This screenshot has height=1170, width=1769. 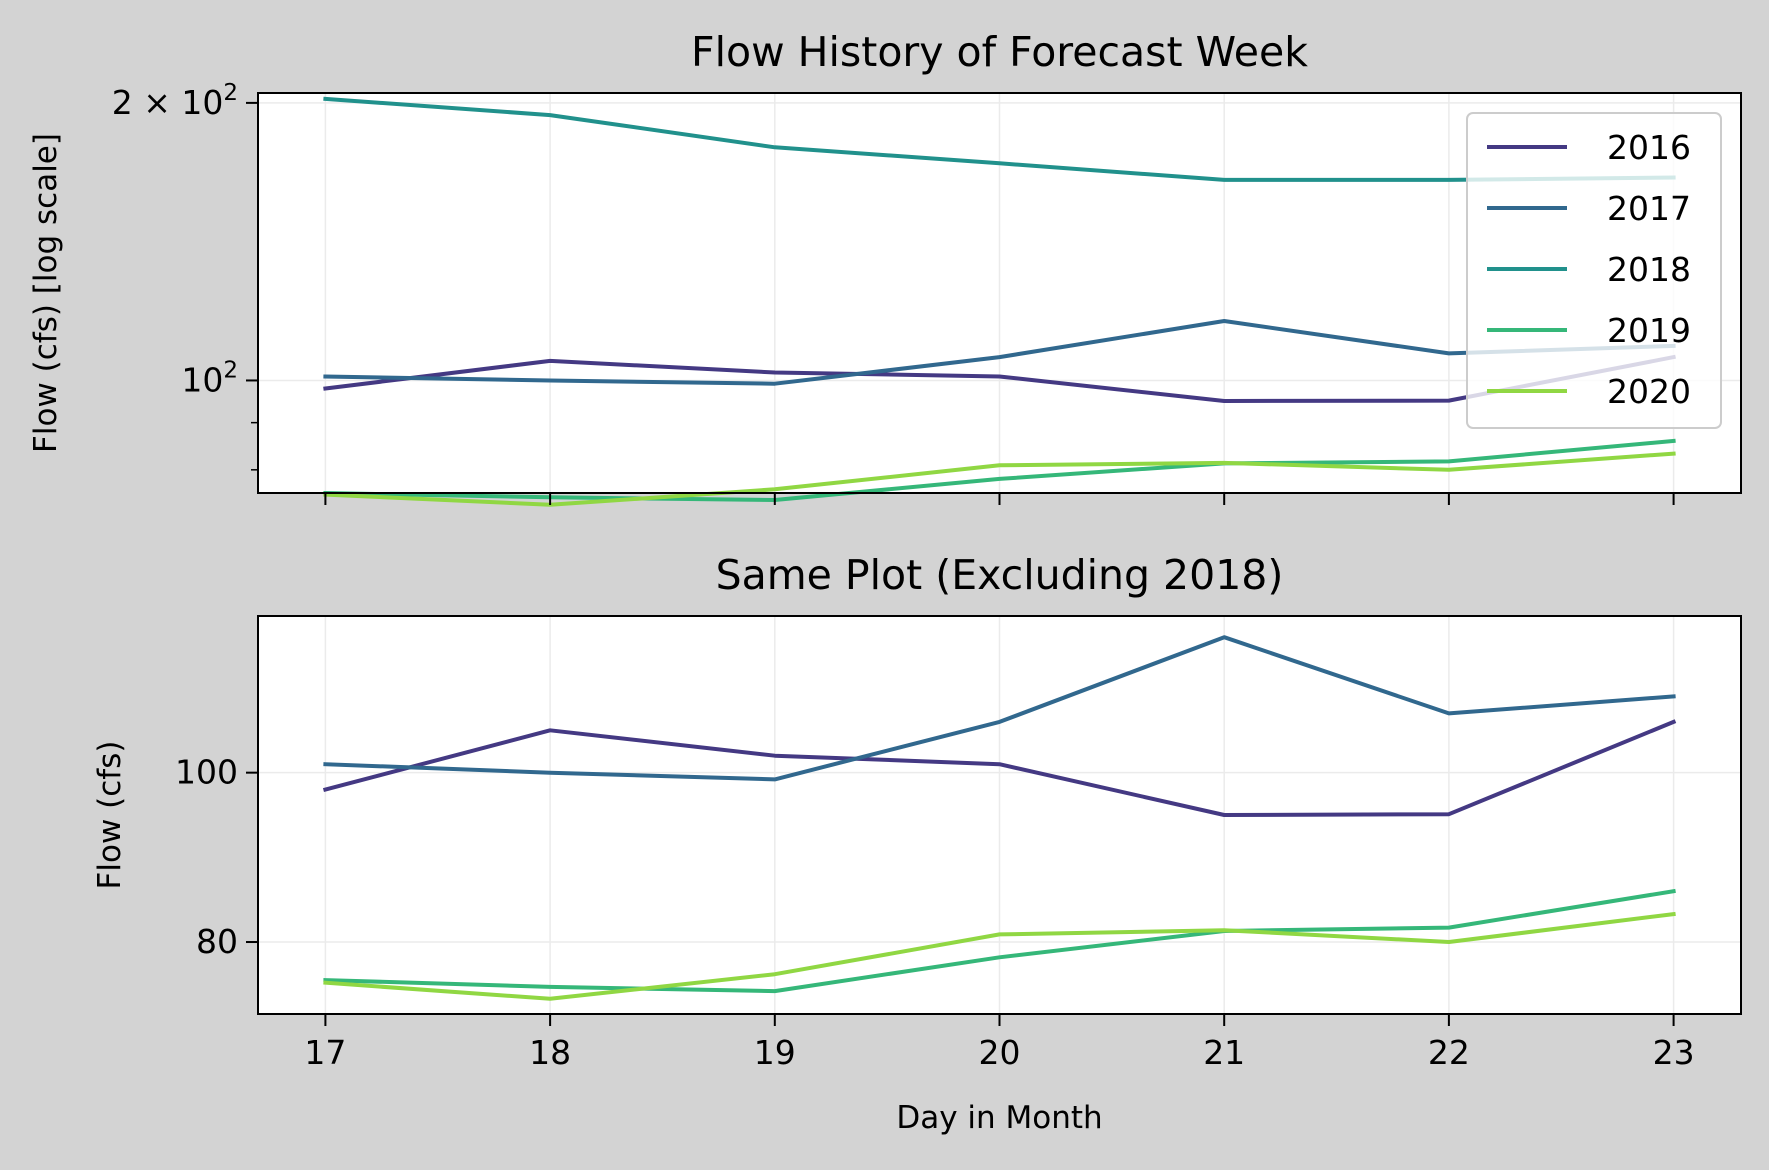 I want to click on bottom-series-line-2019, so click(x=999, y=941).